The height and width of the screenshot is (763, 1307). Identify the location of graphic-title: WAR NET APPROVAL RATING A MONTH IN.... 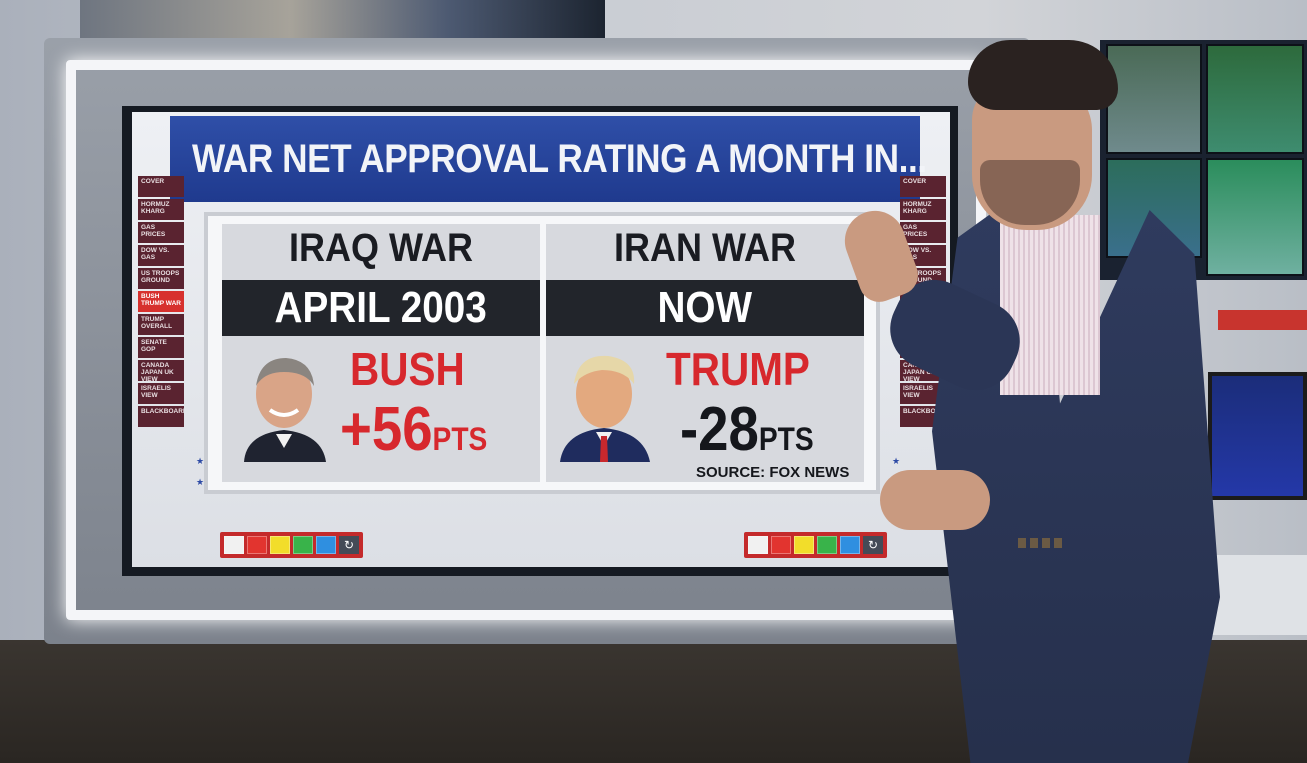
(559, 158).